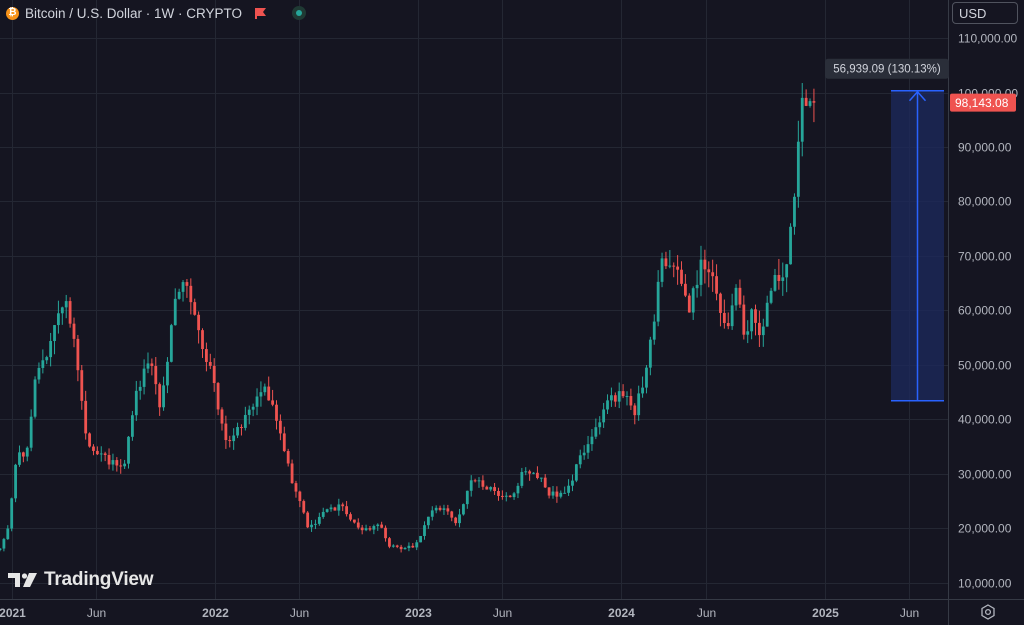 The height and width of the screenshot is (625, 1024). I want to click on time-axis: 2021 Jun 2022 Jun 2023 Jun 2024 Jun 2025 Jun, so click(459, 613).